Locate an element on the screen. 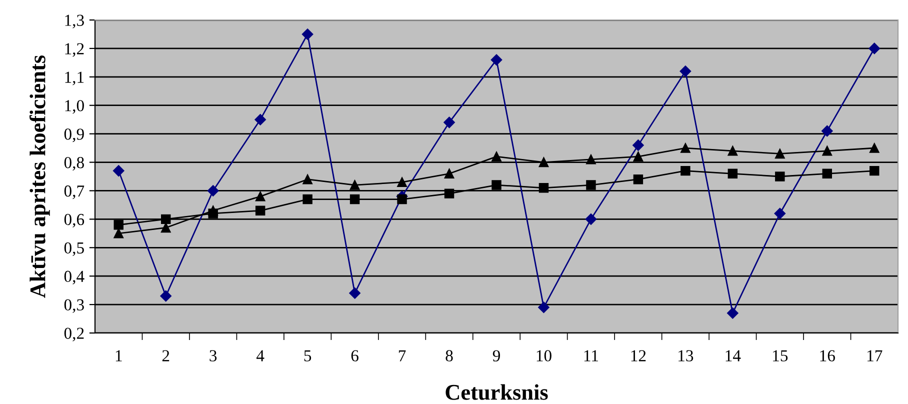  x-tick-label: 11 is located at coordinates (591, 356).